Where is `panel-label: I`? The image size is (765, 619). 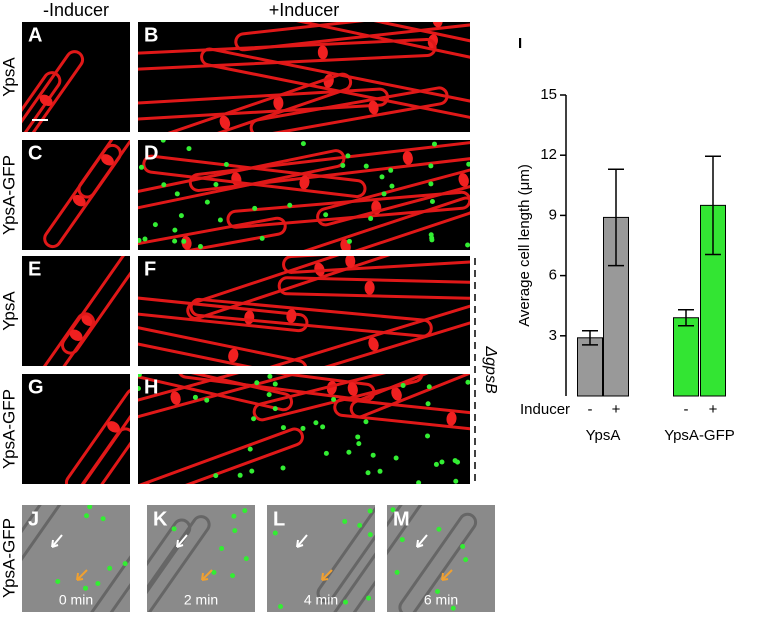
panel-label: I is located at coordinates (520, 43).